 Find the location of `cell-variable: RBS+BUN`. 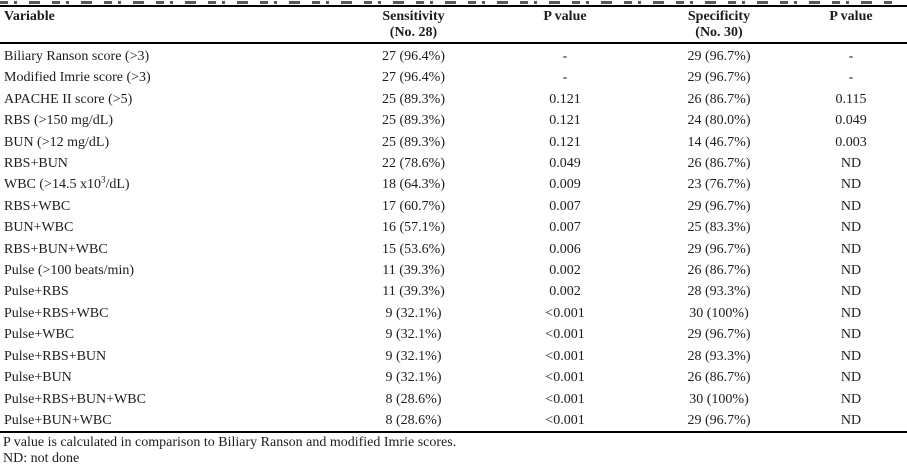

cell-variable: RBS+BUN is located at coordinates (36, 164).